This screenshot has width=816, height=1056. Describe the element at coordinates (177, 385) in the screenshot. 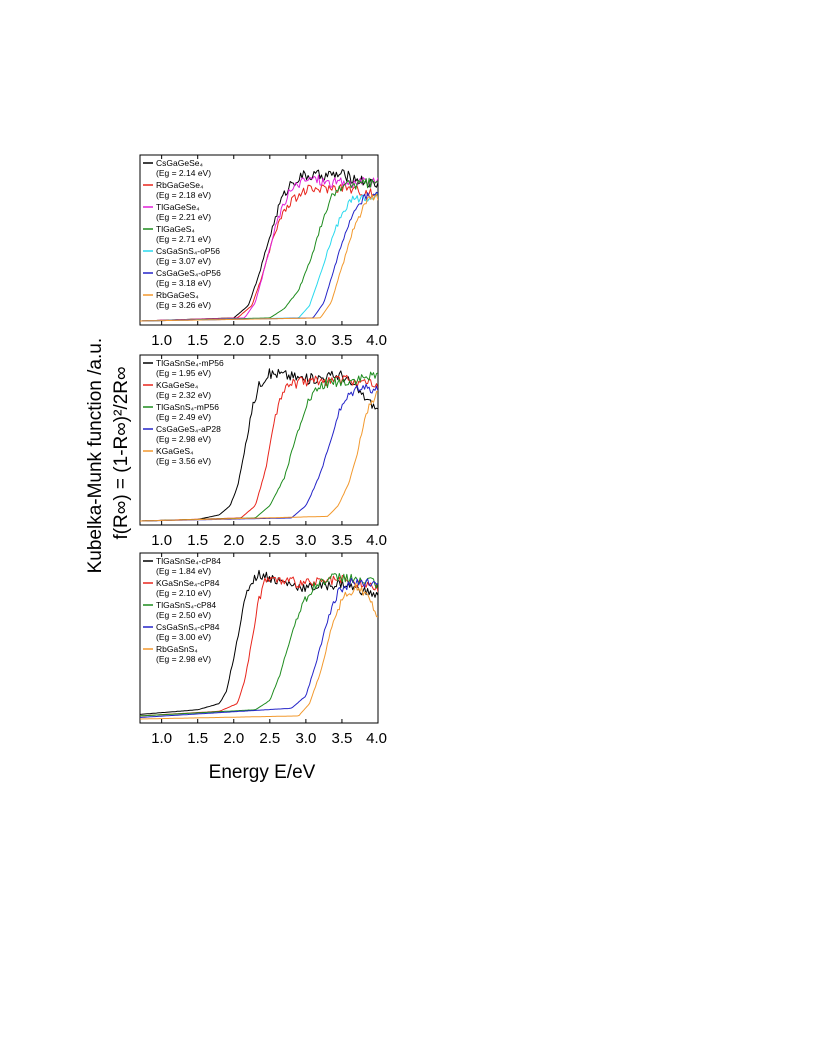

I see `legend-label: KGaGeSe₄` at that location.